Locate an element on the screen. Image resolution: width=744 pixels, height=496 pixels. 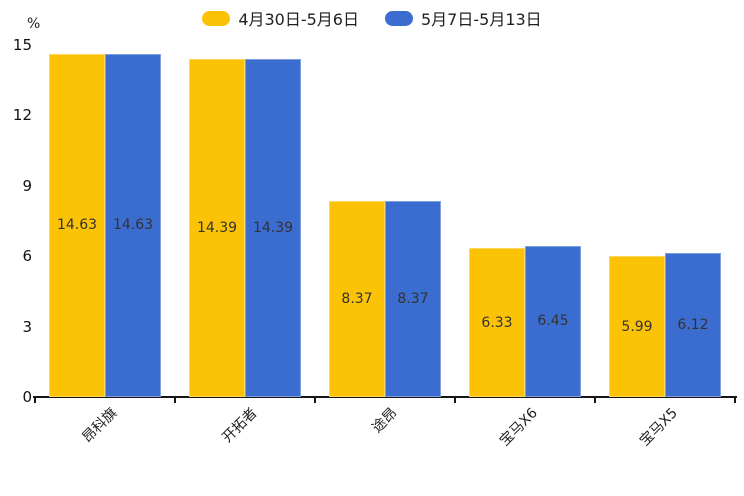
y-tick-label: 0 is located at coordinates (27, 397).